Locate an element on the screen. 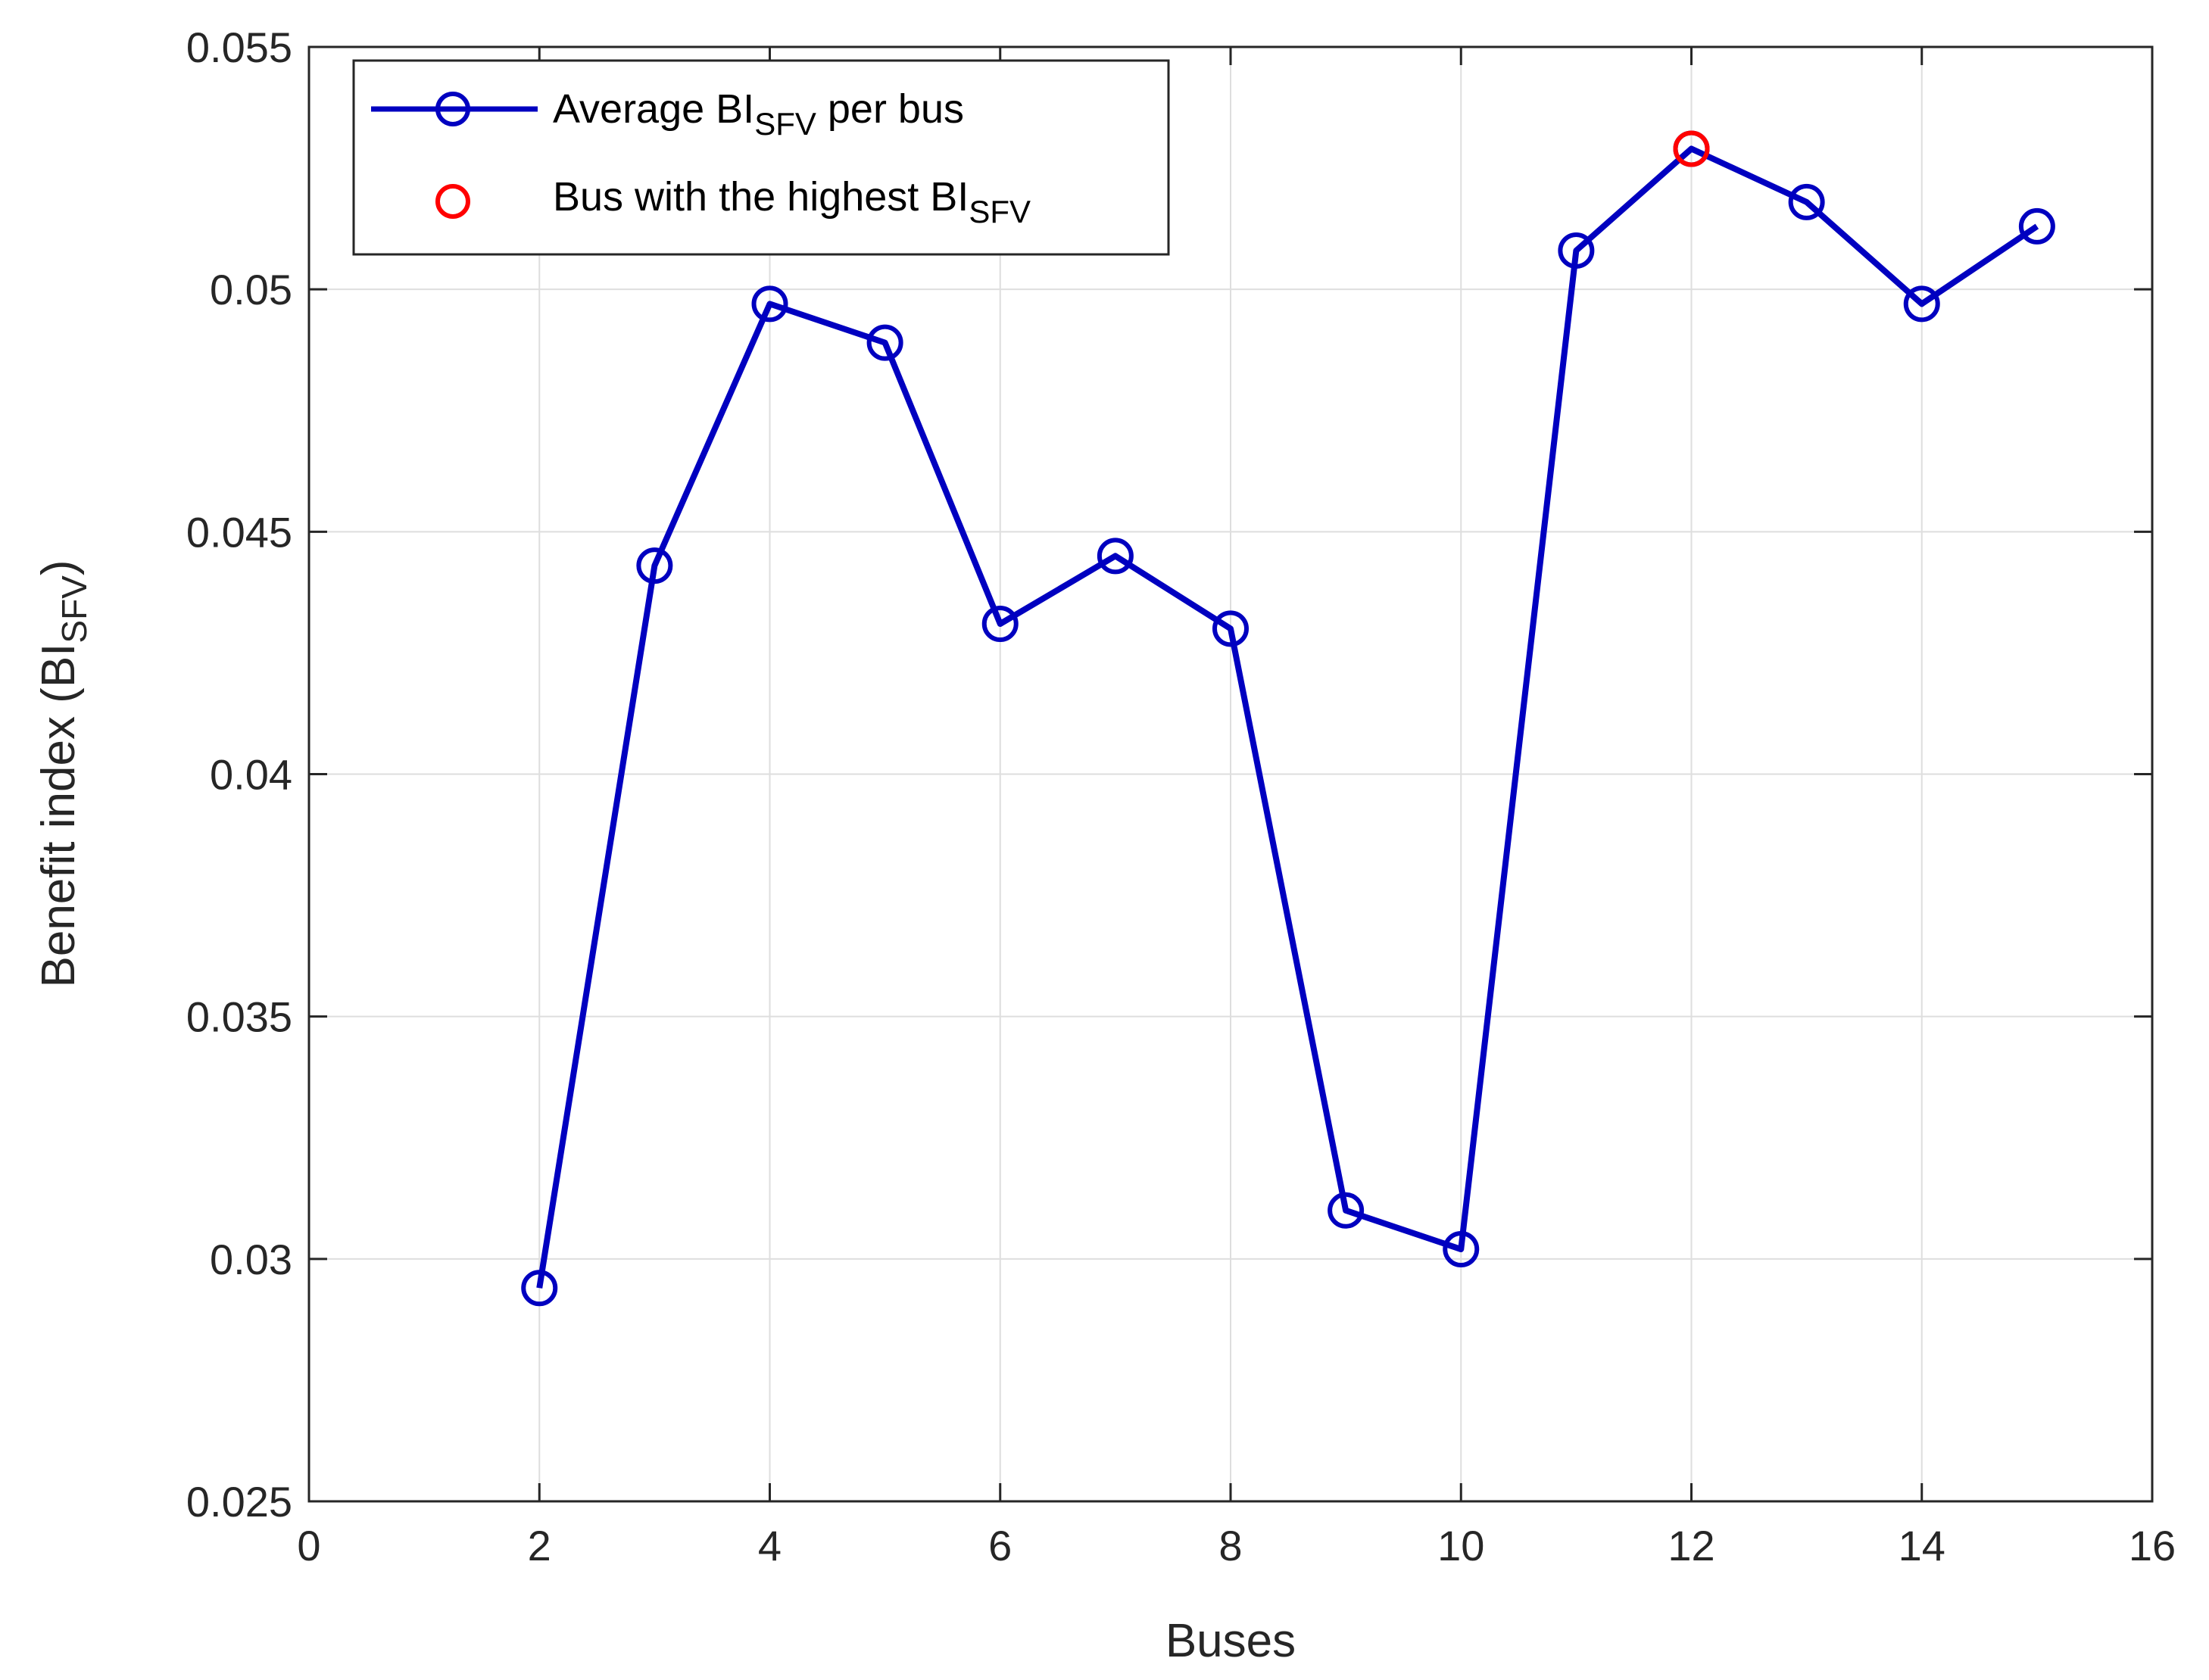 The width and height of the screenshot is (2209, 1680). x-tick-label: 10 is located at coordinates (1460, 1545).